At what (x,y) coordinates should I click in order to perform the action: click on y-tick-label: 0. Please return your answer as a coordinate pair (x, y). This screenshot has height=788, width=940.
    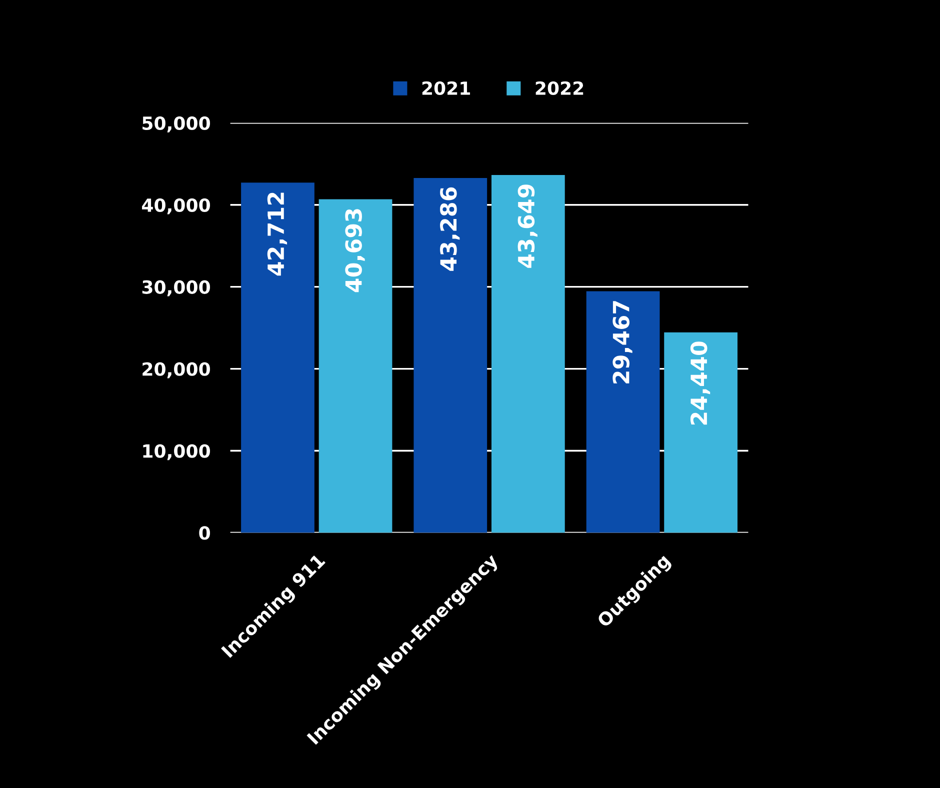
    Looking at the image, I should click on (204, 533).